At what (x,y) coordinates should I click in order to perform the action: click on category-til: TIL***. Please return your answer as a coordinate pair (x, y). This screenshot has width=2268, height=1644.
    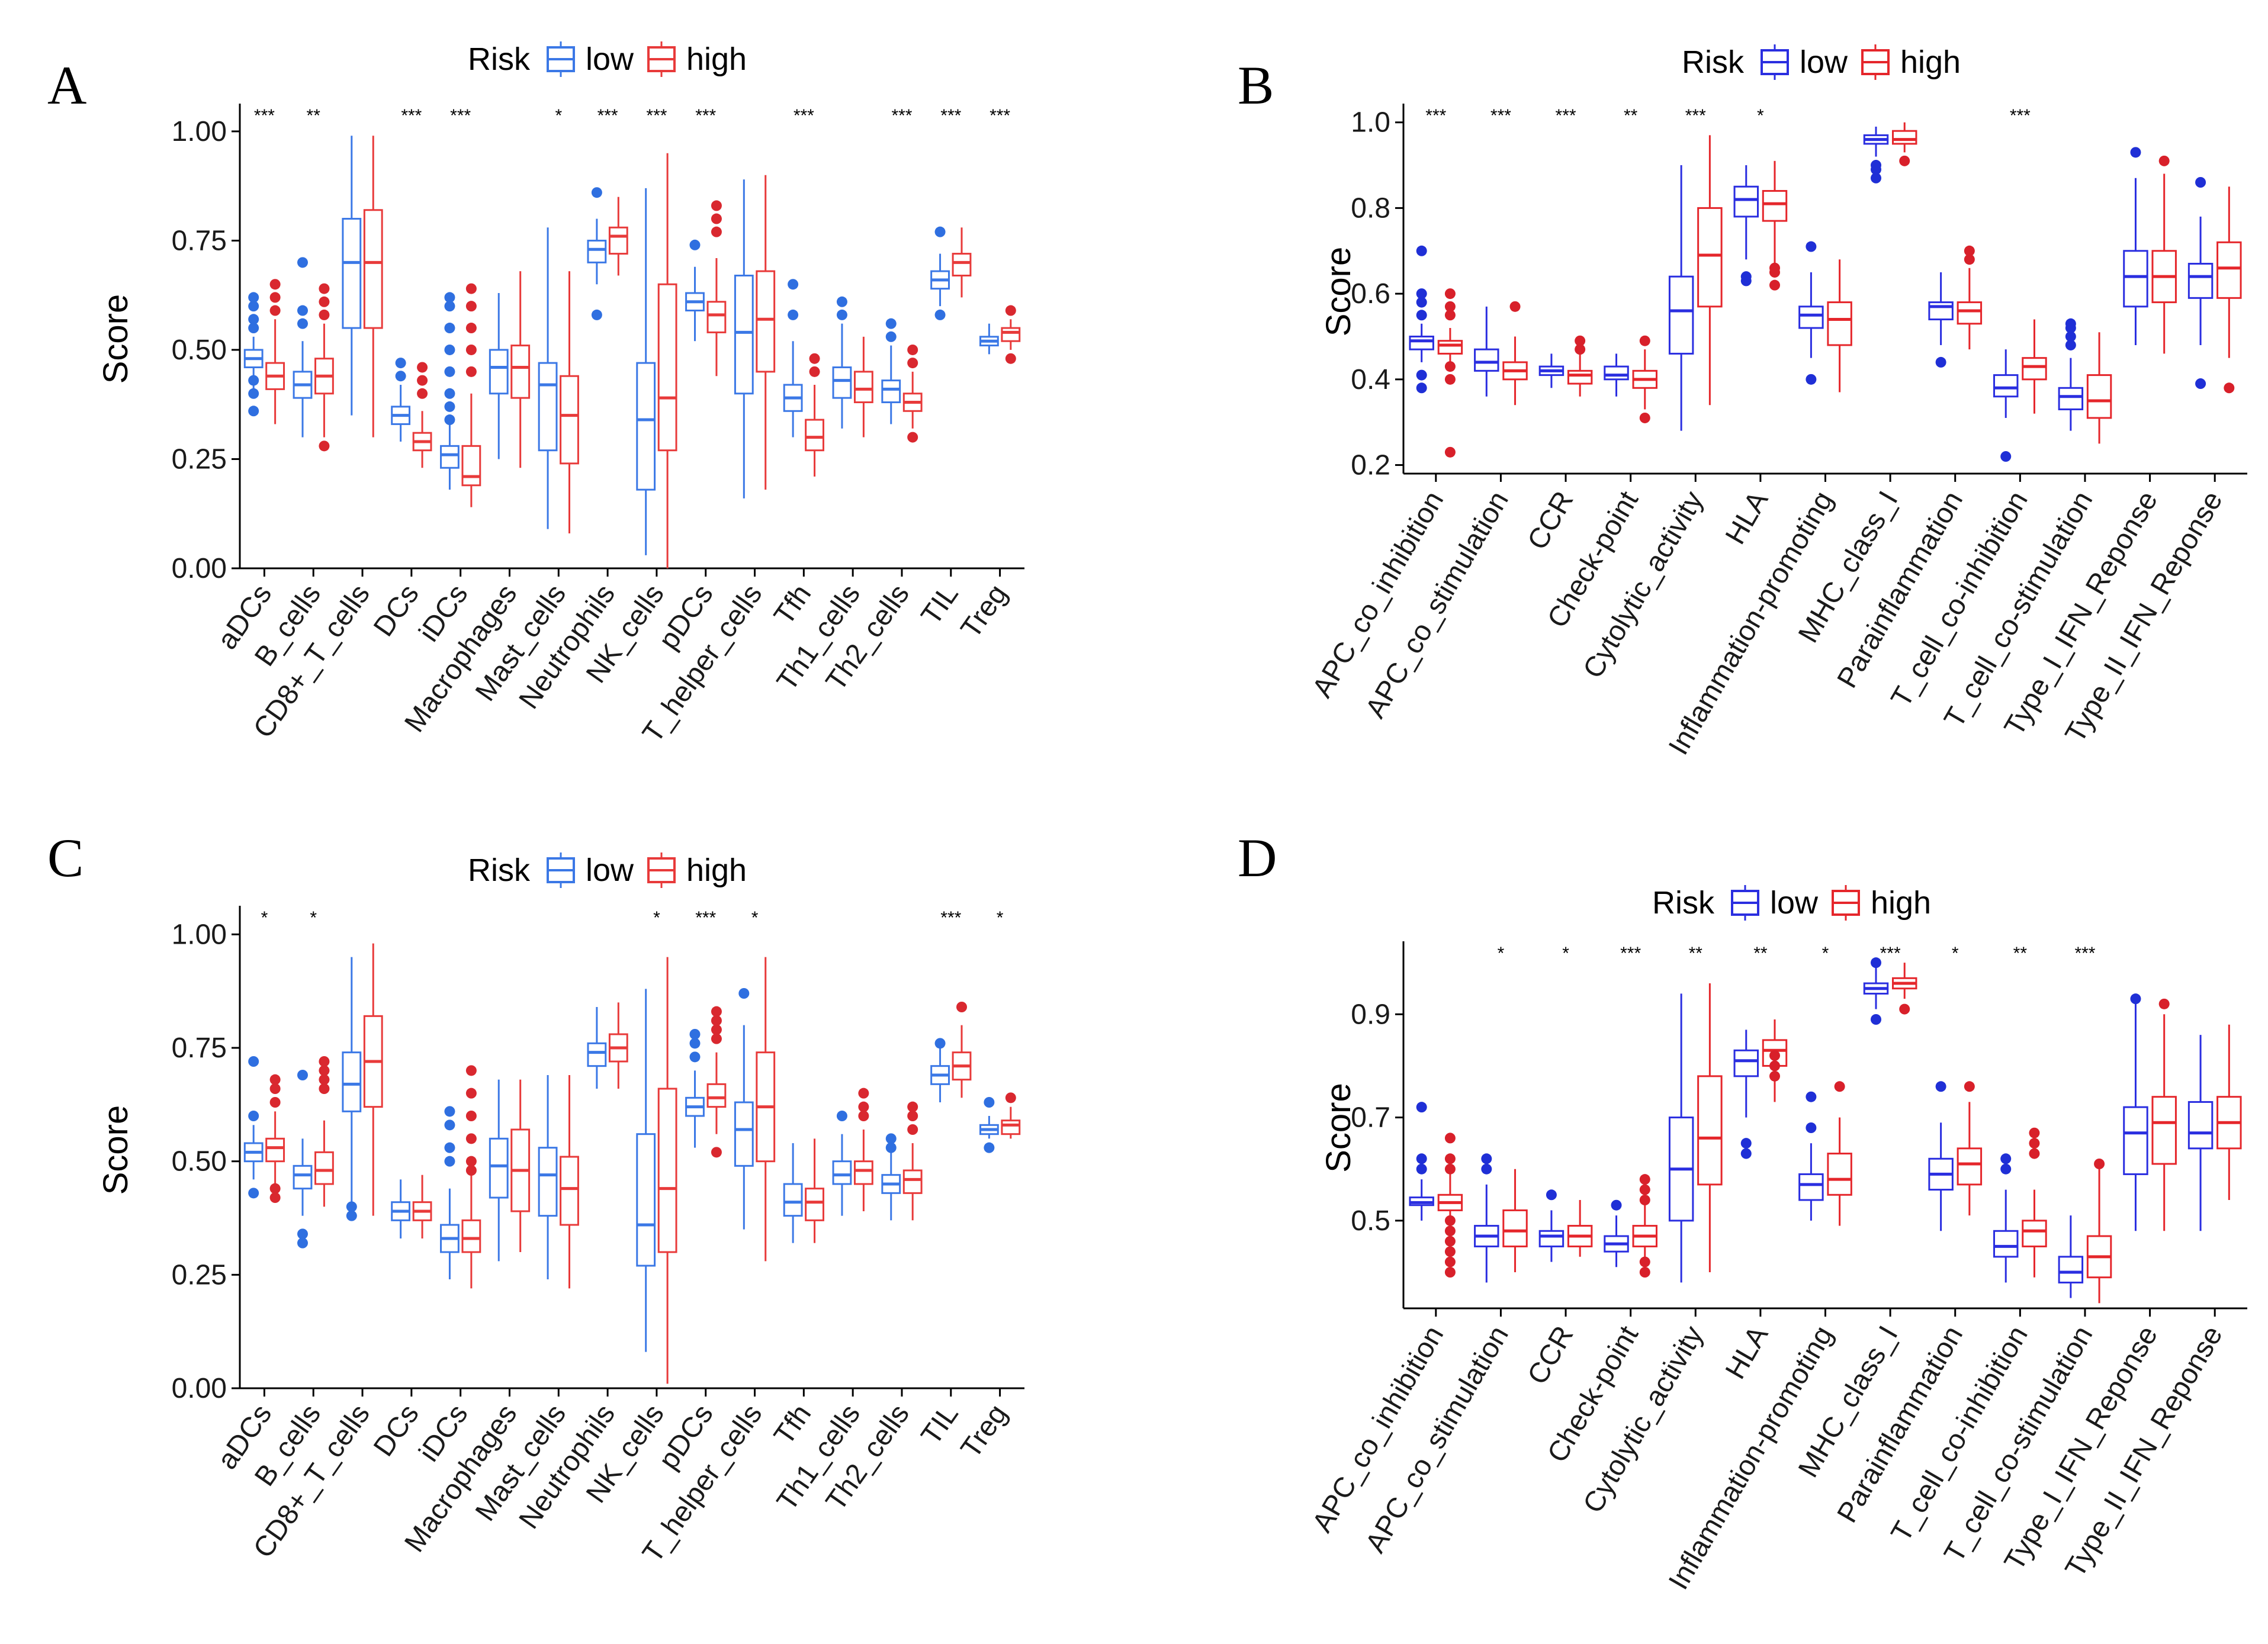
    Looking at the image, I should click on (943, 368).